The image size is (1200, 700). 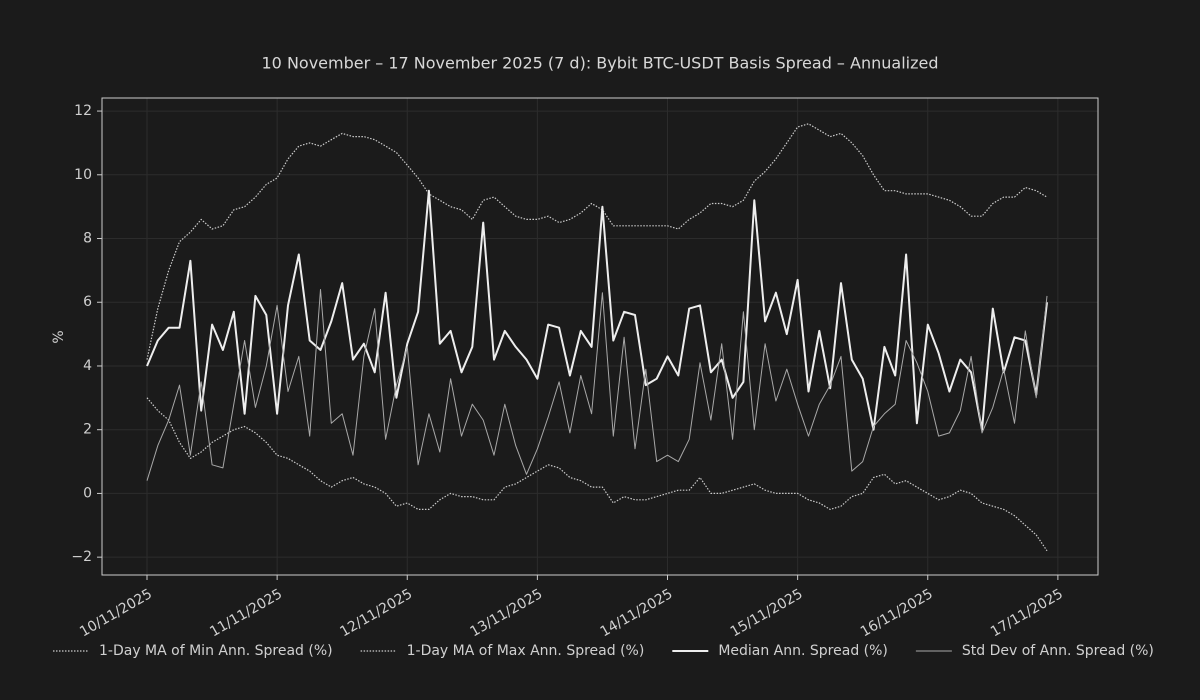 What do you see at coordinates (87, 366) in the screenshot?
I see `y-tick-label: 4` at bounding box center [87, 366].